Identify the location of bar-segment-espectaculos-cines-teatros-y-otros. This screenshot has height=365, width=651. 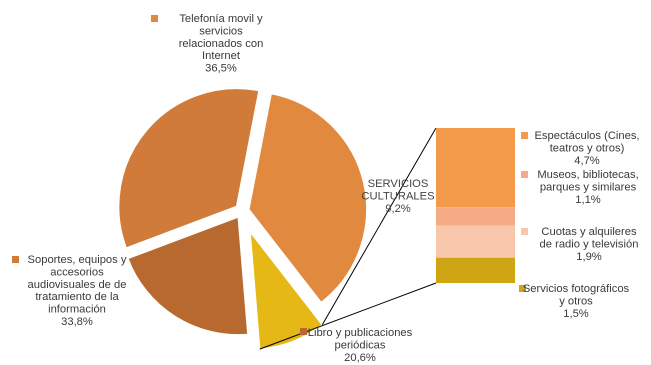
(475, 168).